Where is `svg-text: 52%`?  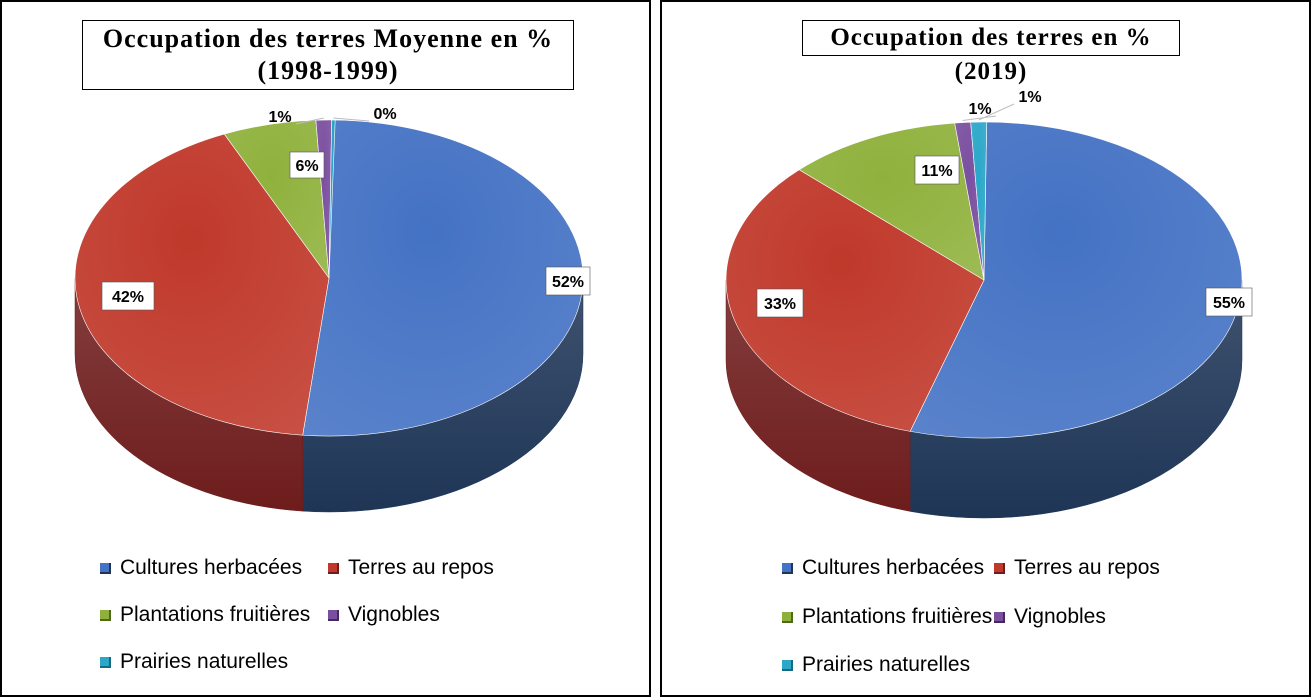
svg-text: 52% is located at coordinates (568, 282).